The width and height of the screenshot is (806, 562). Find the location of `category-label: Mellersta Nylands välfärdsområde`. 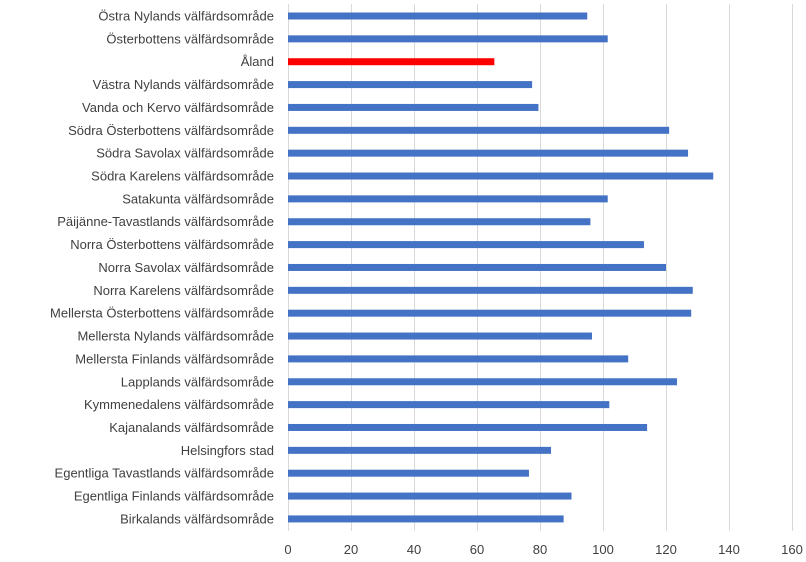

category-label: Mellersta Nylands välfärdsområde is located at coordinates (175, 336).